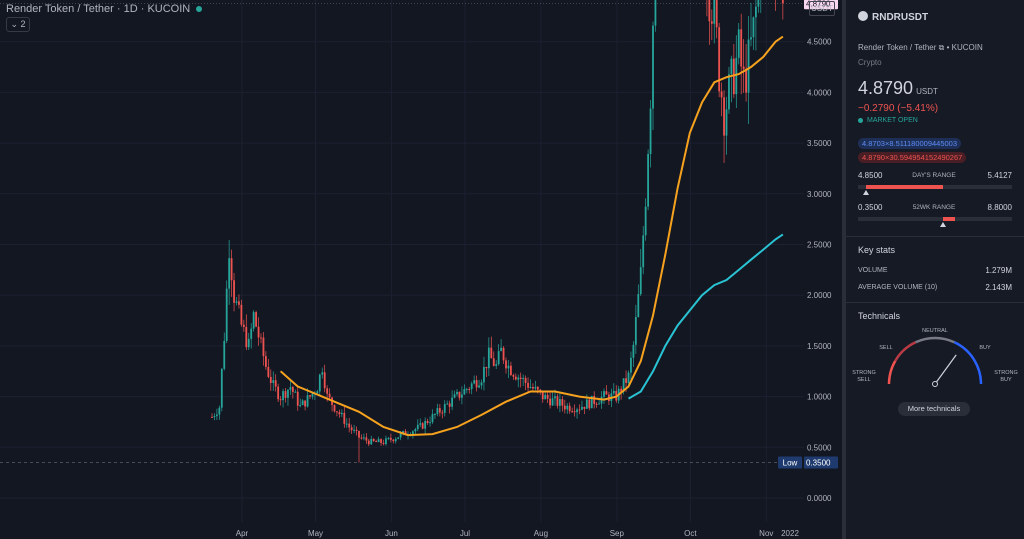 This screenshot has width=1024, height=539. I want to click on symbol-ticker: RNDRUSDT, so click(900, 17).